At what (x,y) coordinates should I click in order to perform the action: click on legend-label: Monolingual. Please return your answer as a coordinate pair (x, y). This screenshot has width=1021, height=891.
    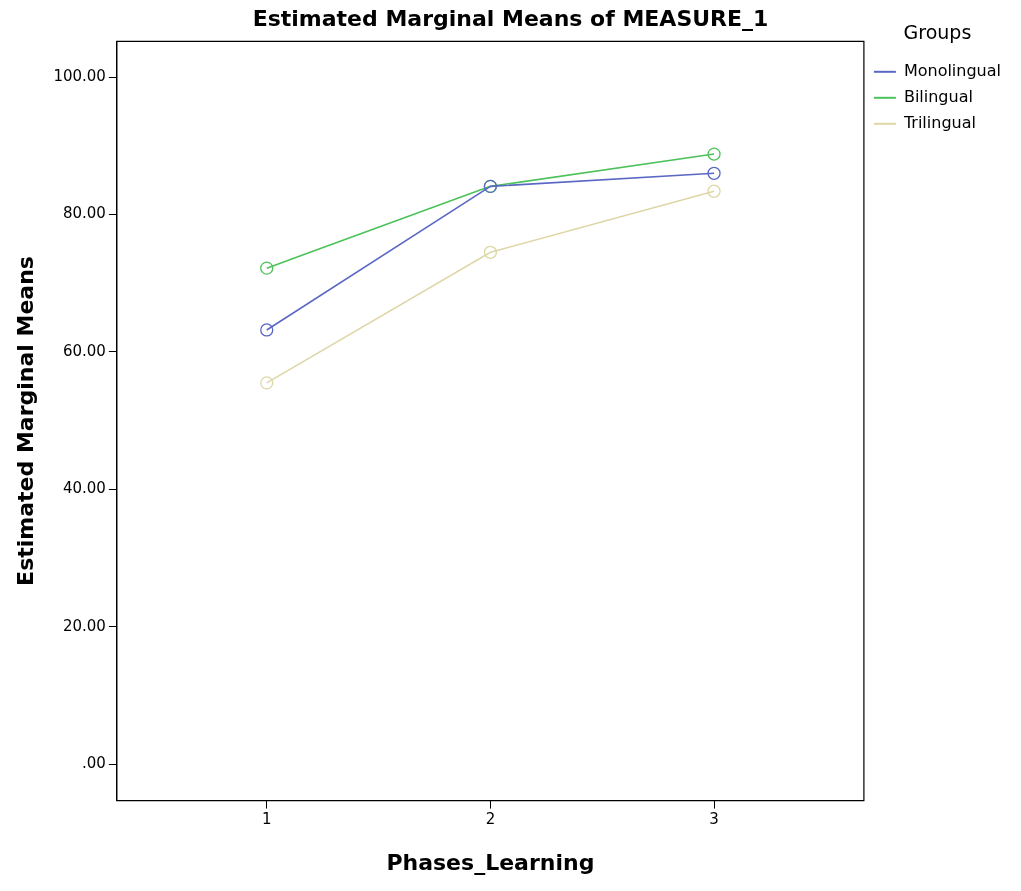
    Looking at the image, I should click on (952, 70).